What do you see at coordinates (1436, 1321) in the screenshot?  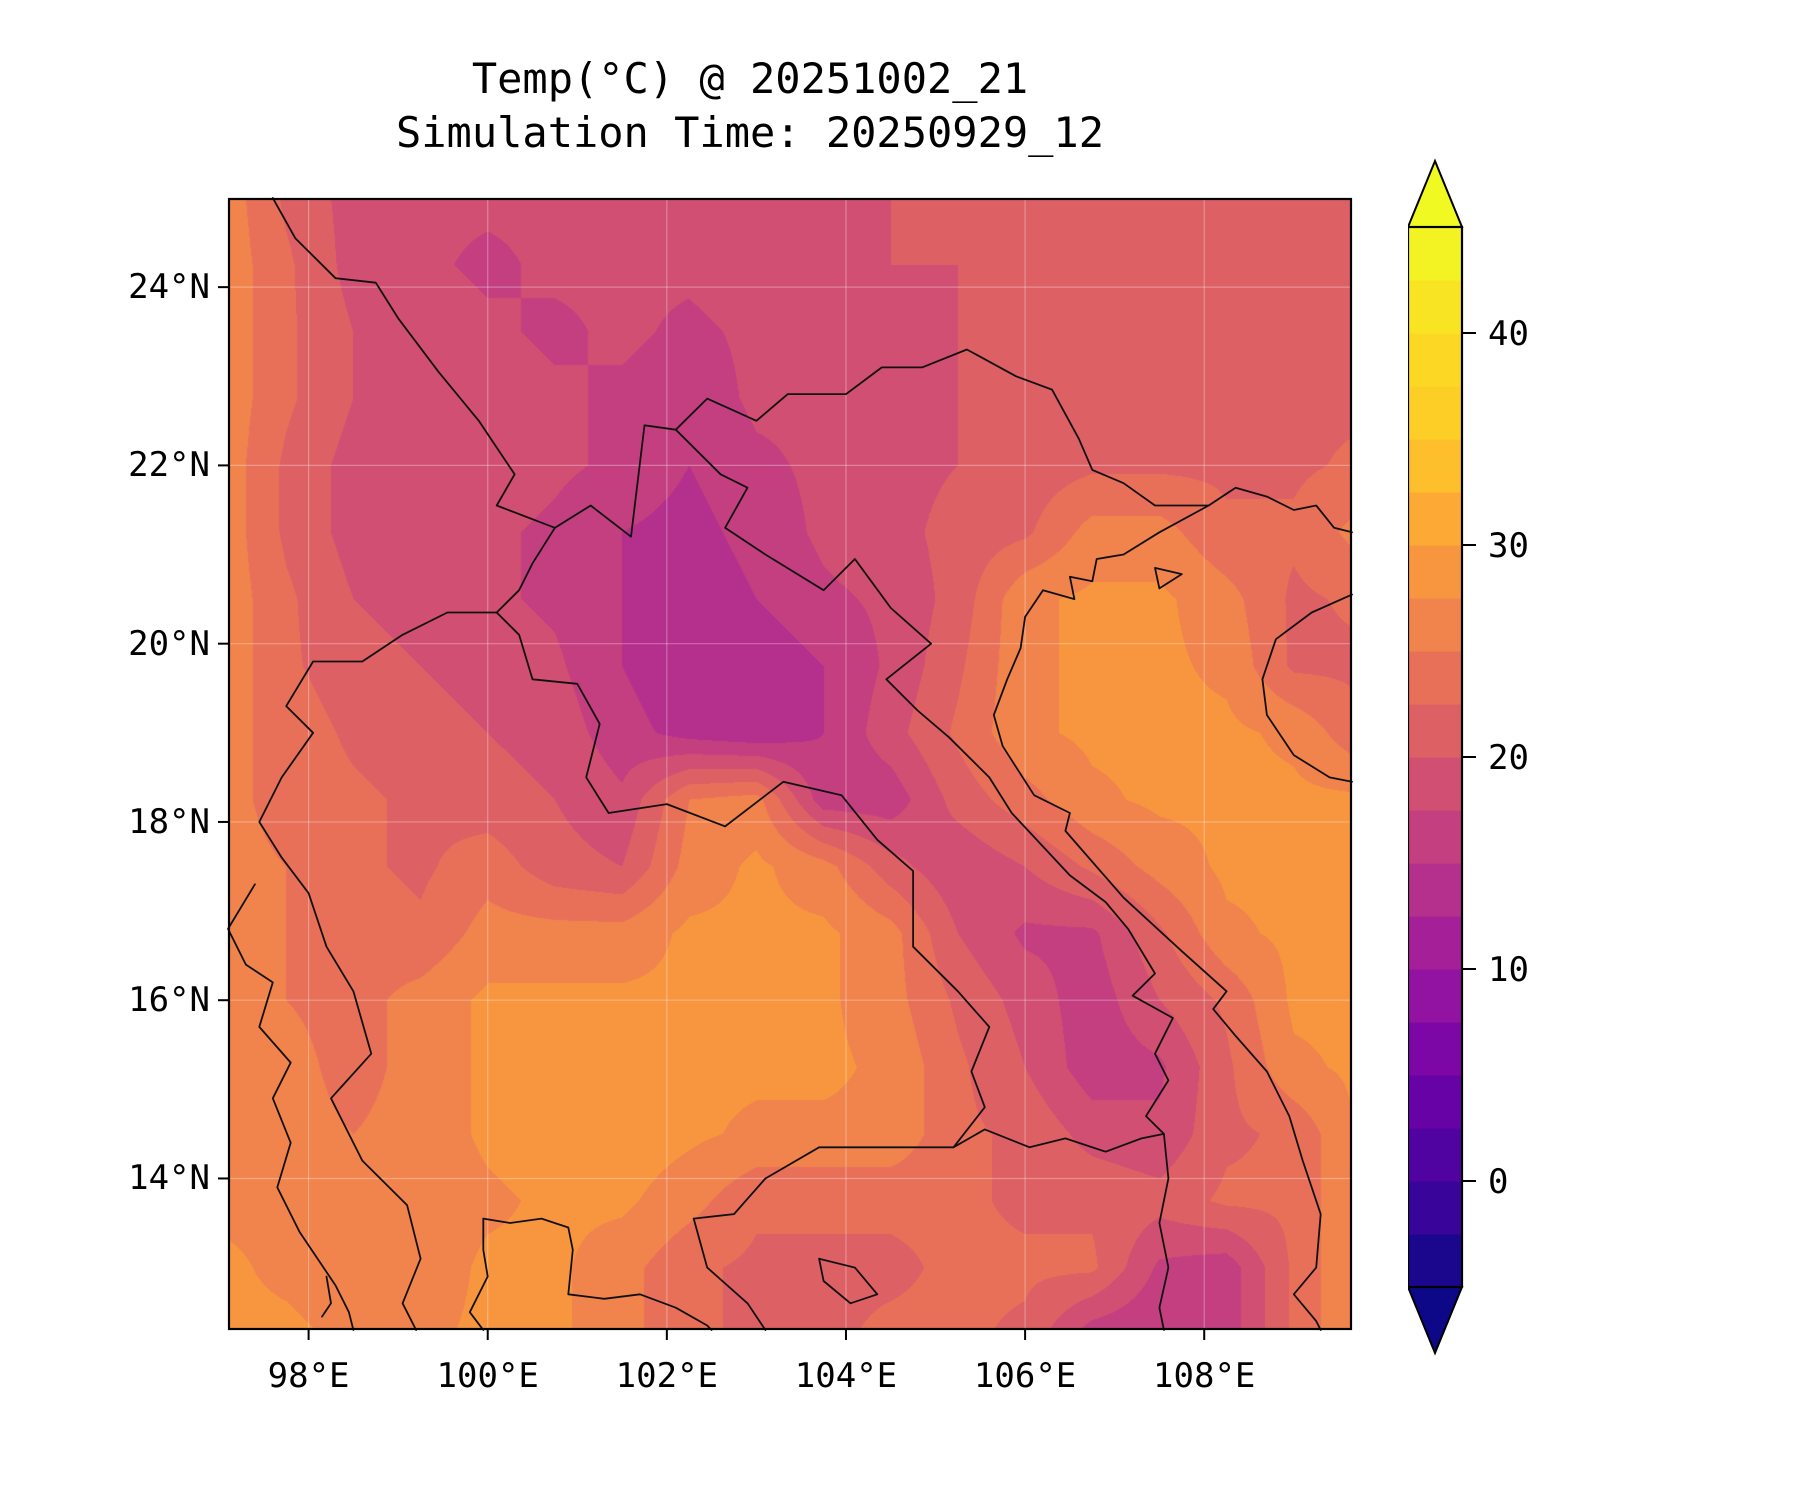 I see `colorbar-extend-min` at bounding box center [1436, 1321].